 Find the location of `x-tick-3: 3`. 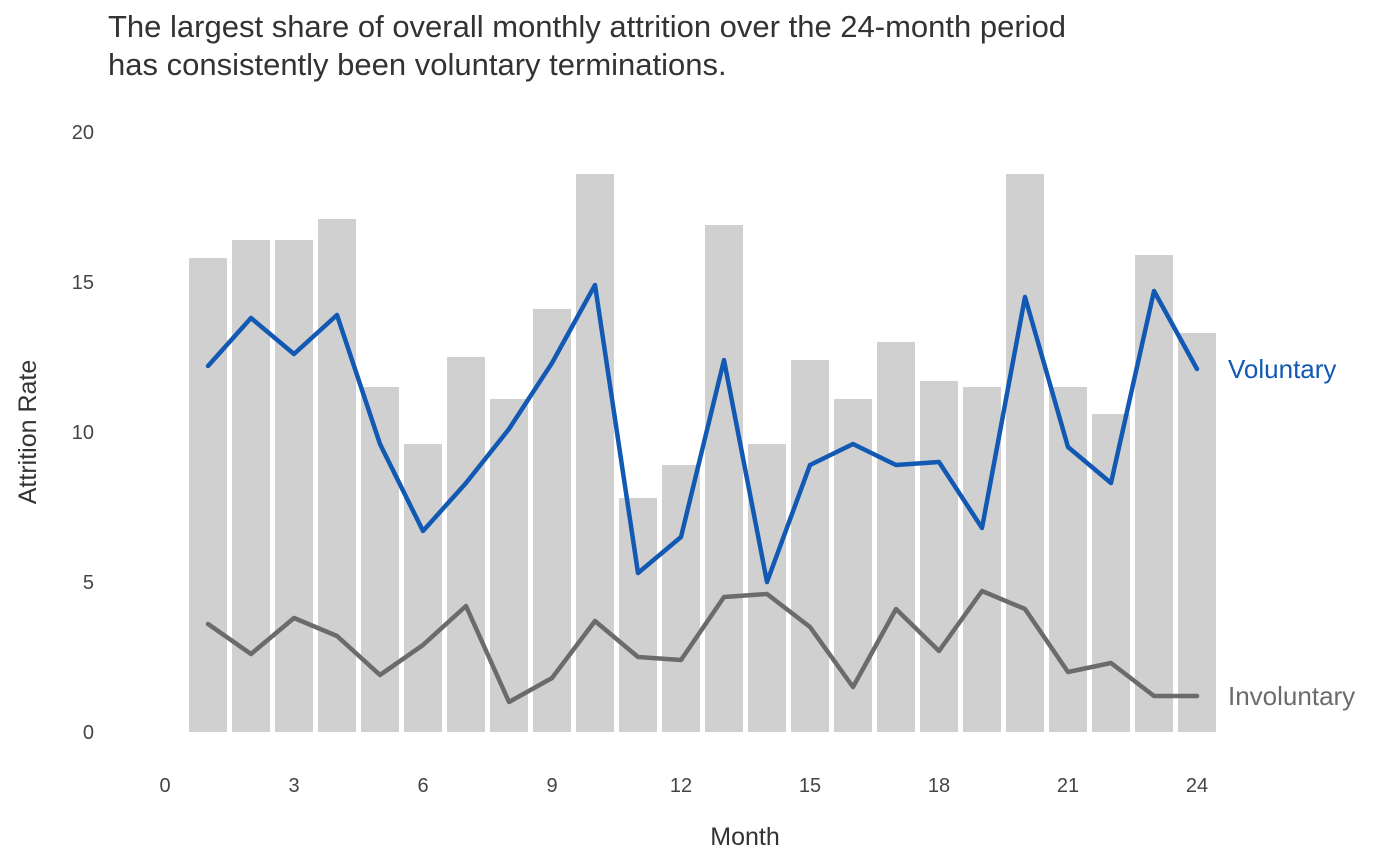

x-tick-3: 3 is located at coordinates (293, 786).